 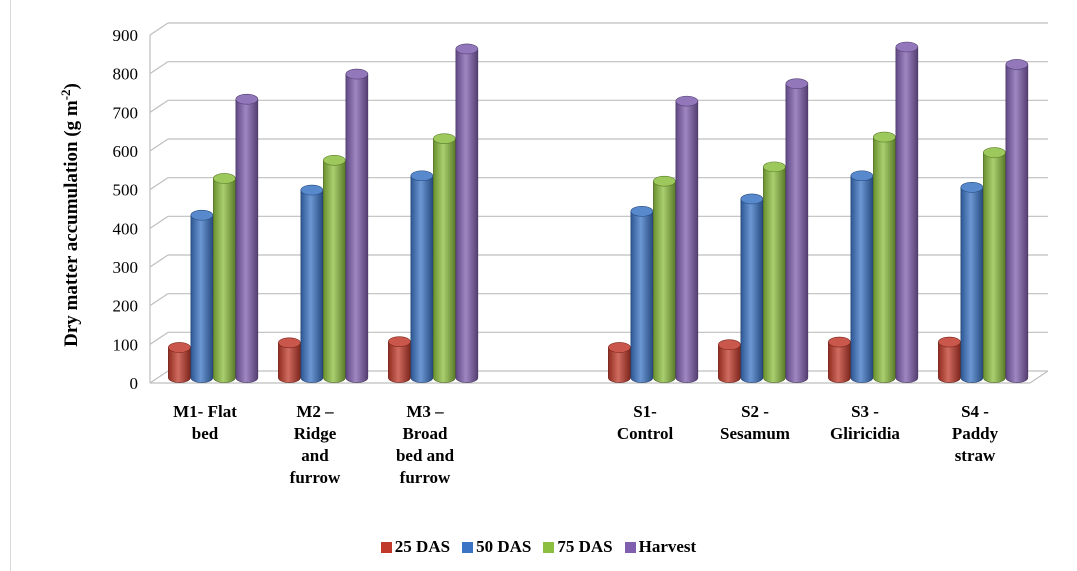 I want to click on x-tick-label: S2 -Sesamum, so click(x=755, y=422).